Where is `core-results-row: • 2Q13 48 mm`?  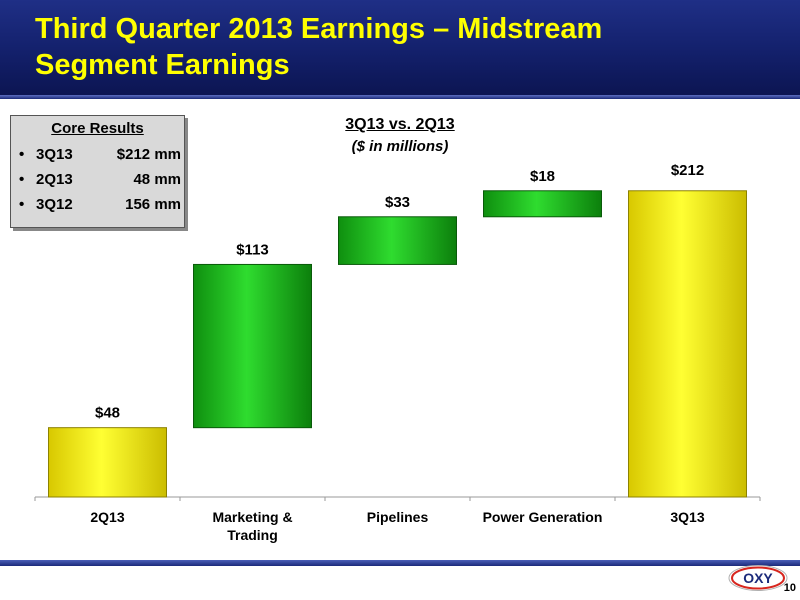
core-results-row: • 2Q13 48 mm is located at coordinates (100, 182).